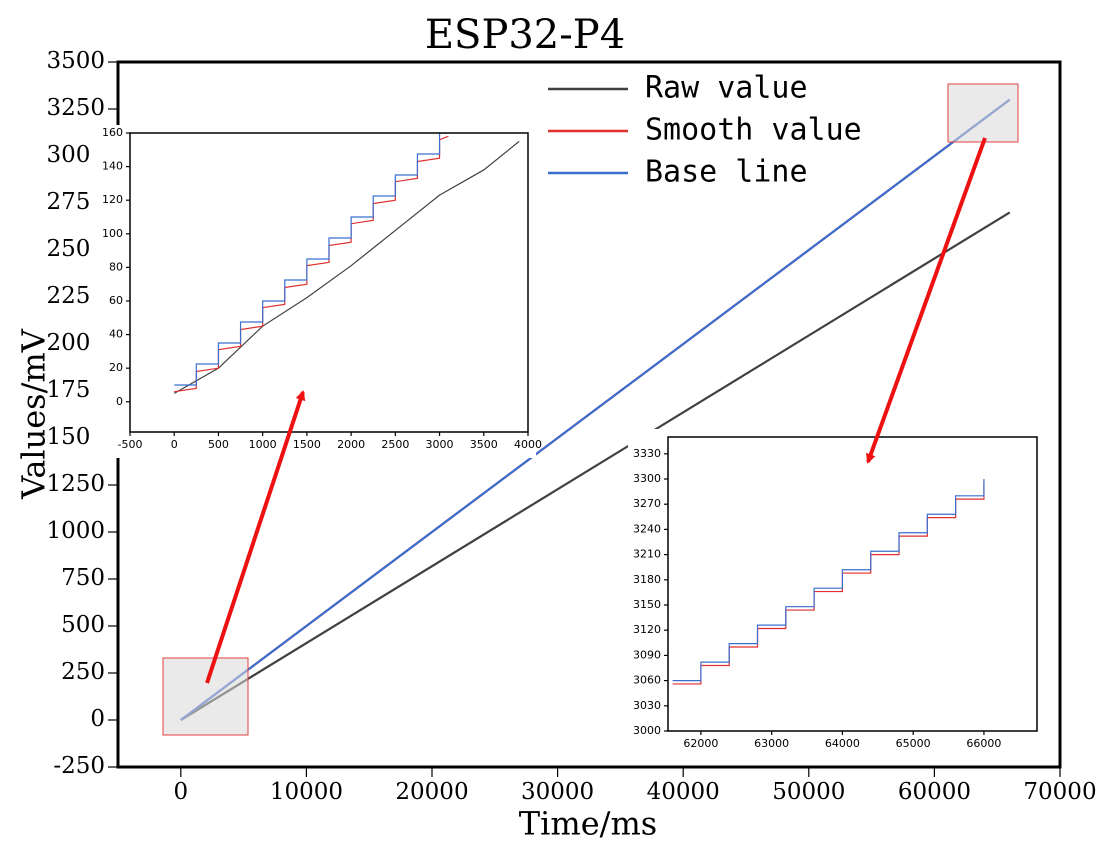 This screenshot has width=1110, height=856. What do you see at coordinates (75, 61) in the screenshot?
I see `y-tick-label: 3500` at bounding box center [75, 61].